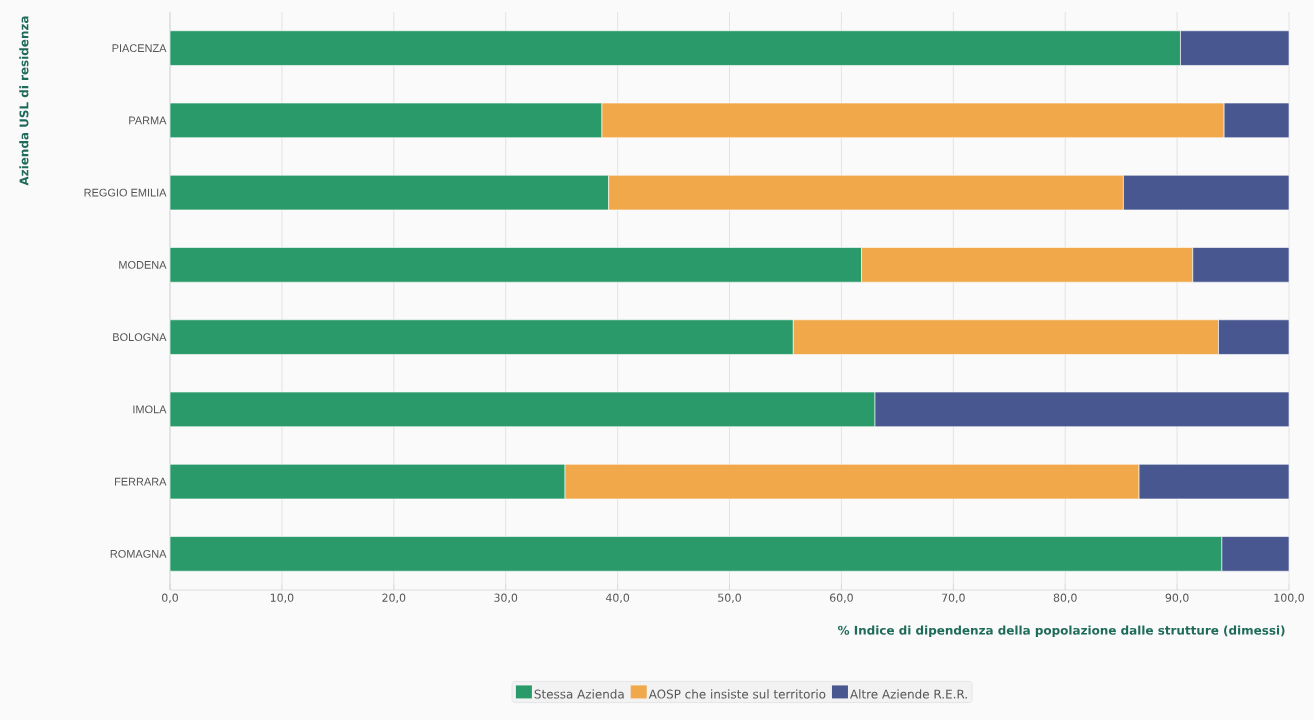 The image size is (1314, 720). I want to click on x-tick-label: 40,0, so click(617, 598).